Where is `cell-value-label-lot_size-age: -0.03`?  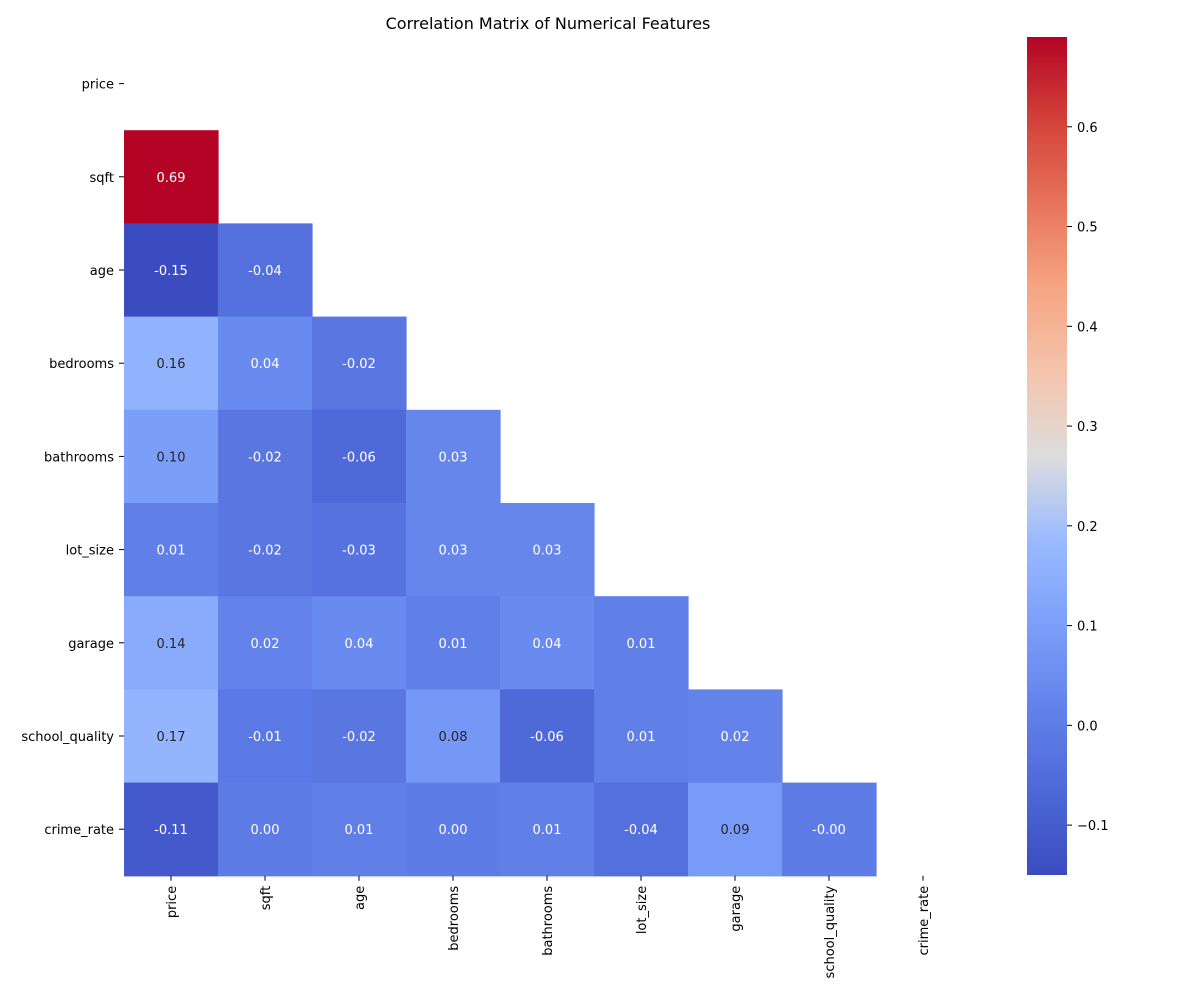
cell-value-label-lot_size-age: -0.03 is located at coordinates (359, 551).